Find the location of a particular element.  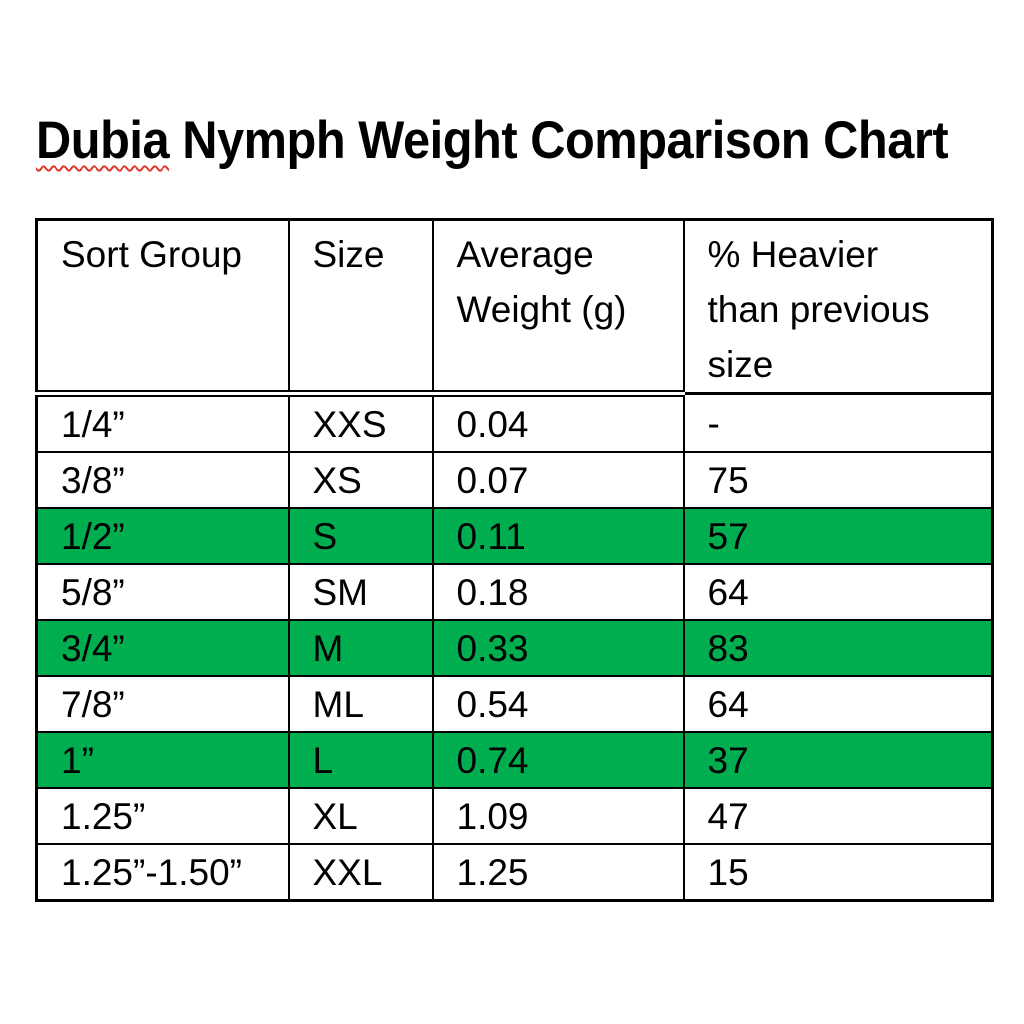

column-header-pct-heavier: % Heavier than previous size is located at coordinates (838, 306).